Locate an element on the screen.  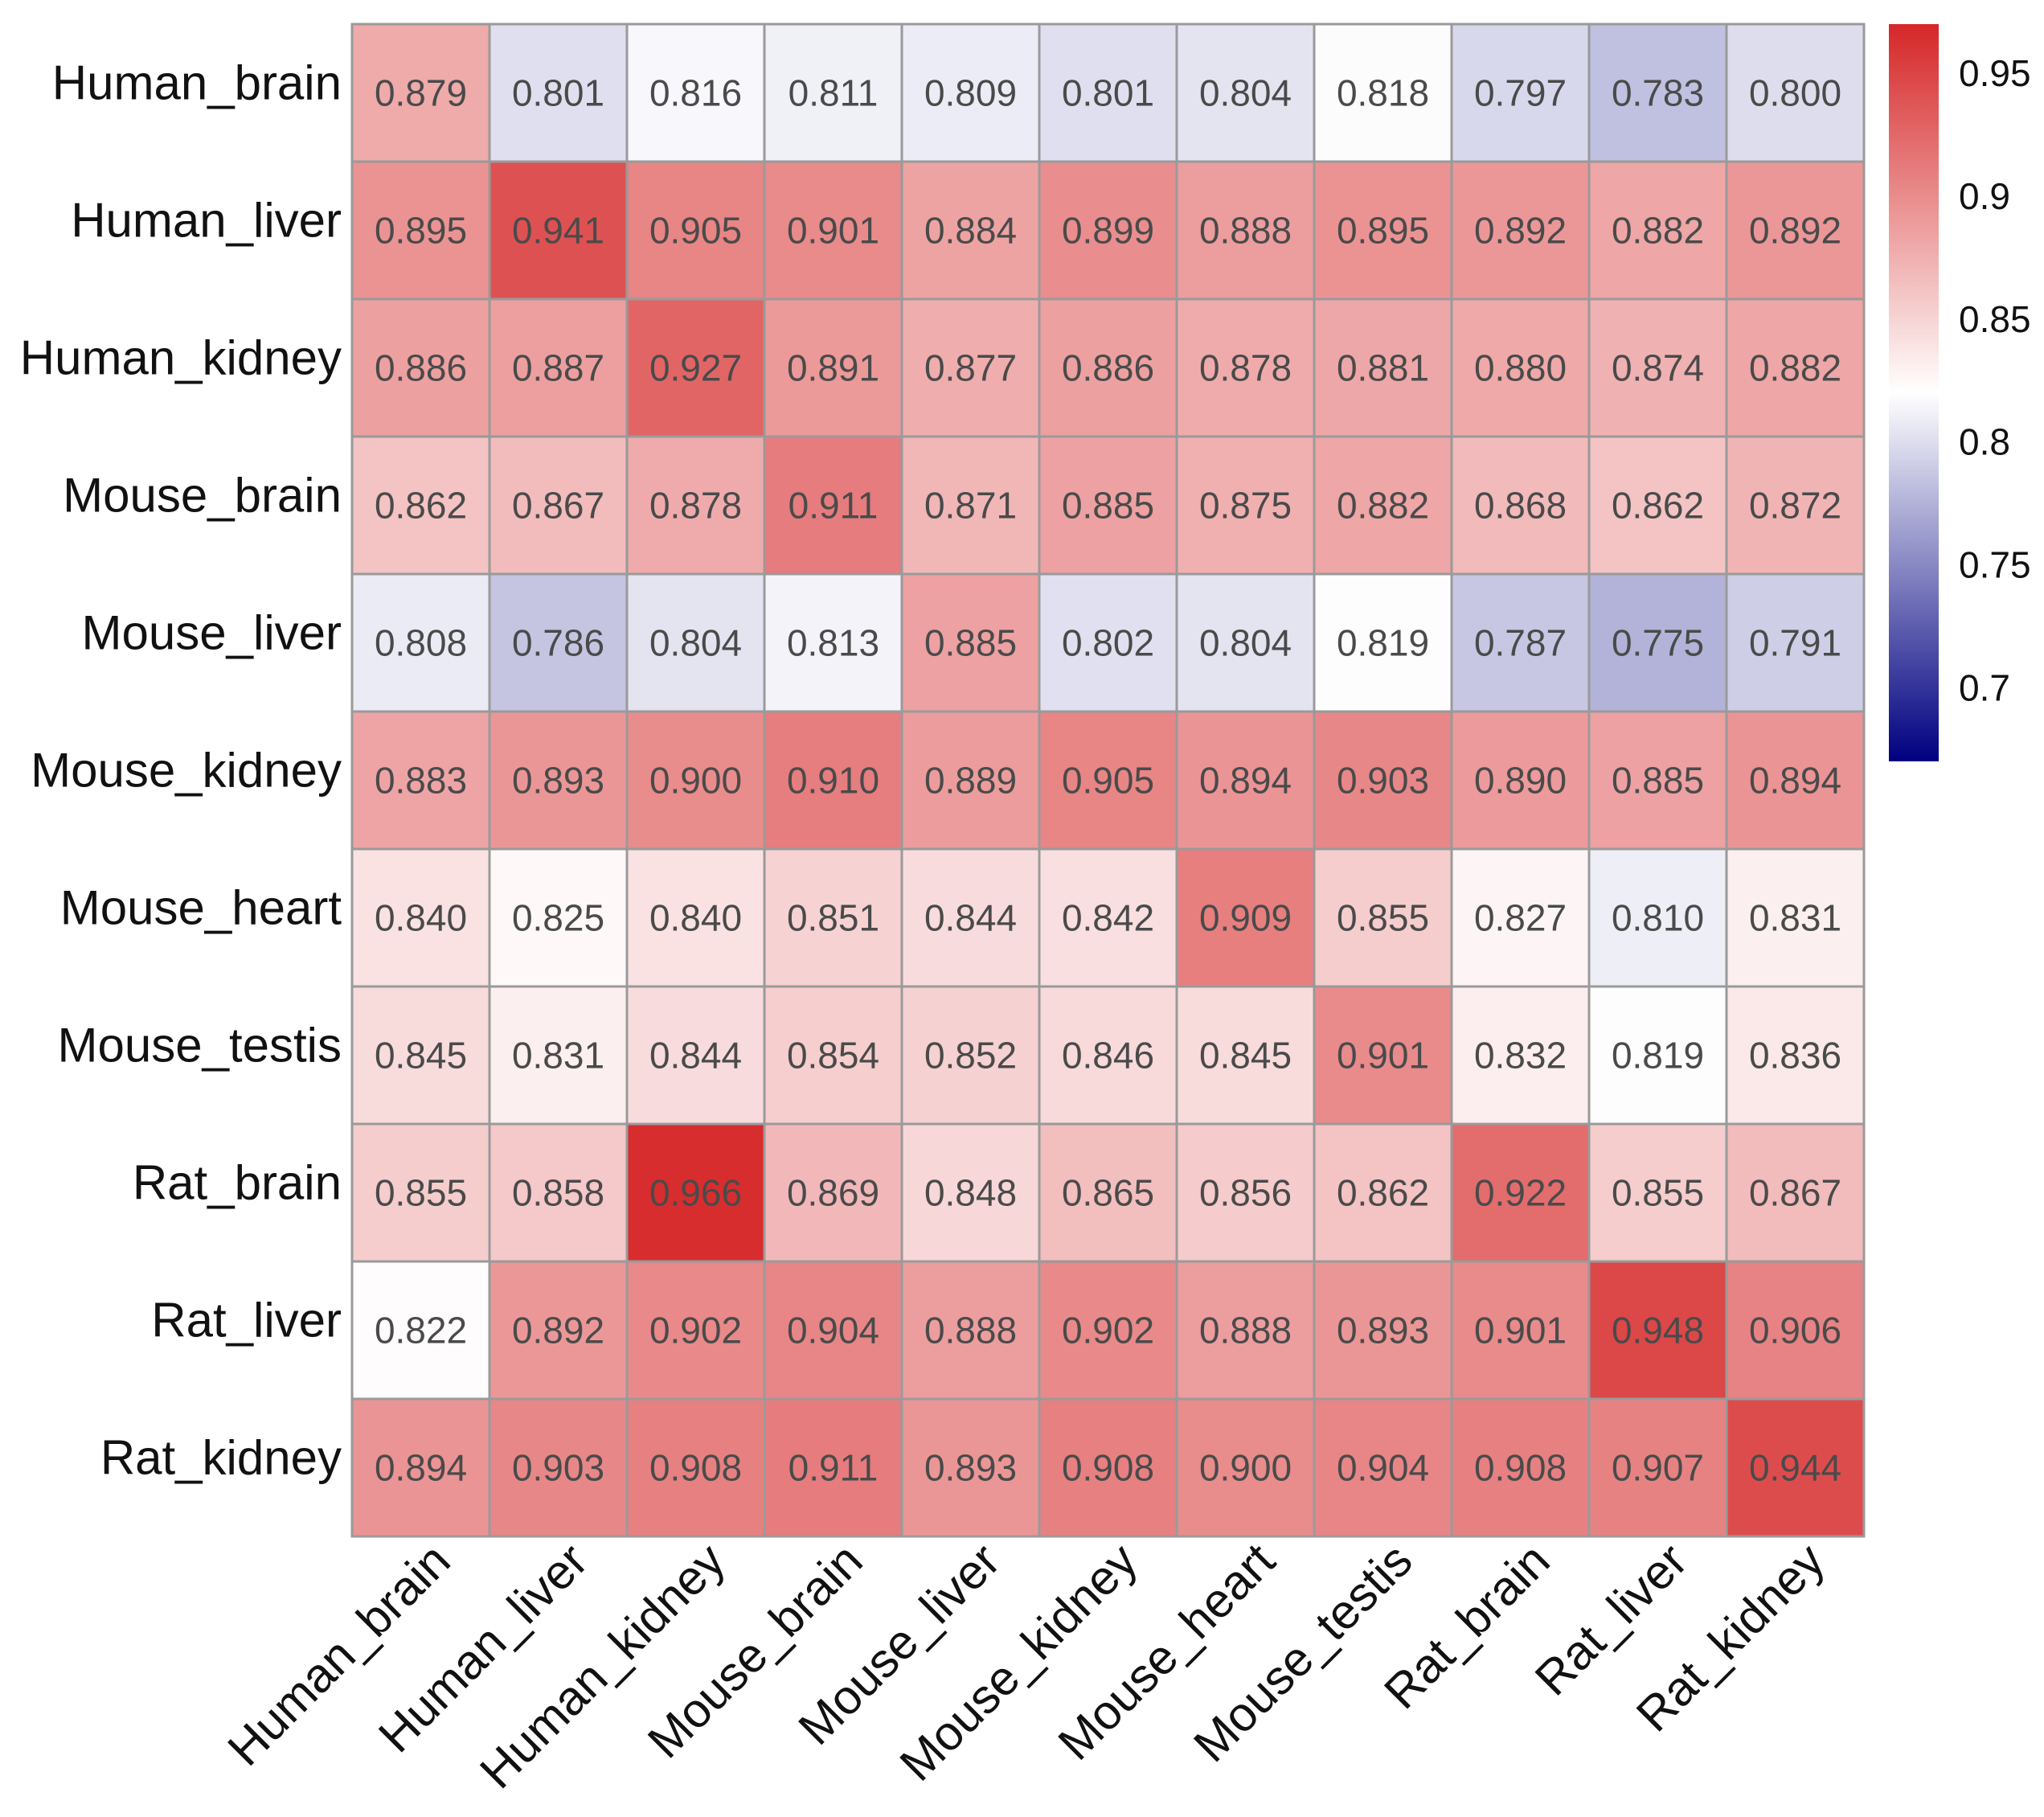
cell-value-label: 0.832 is located at coordinates (1520, 1056).